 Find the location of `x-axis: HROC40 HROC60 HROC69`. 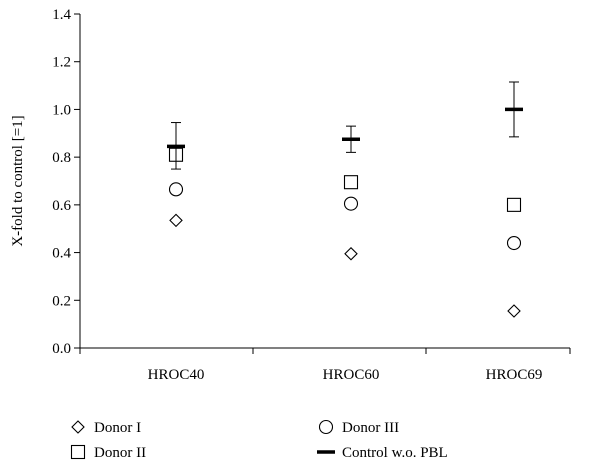

x-axis: HROC40 HROC60 HROC69 is located at coordinates (325, 365).